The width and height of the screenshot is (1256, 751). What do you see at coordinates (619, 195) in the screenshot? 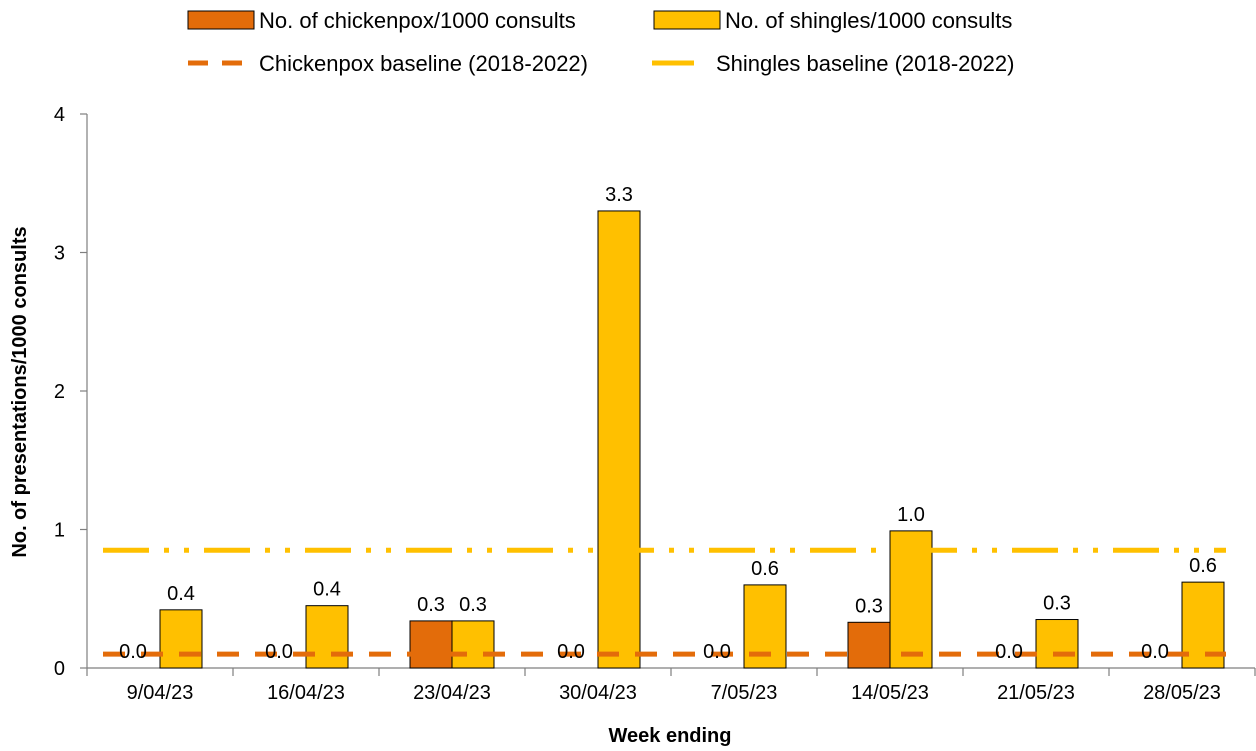
I see `data-label-shingles: 3.3` at bounding box center [619, 195].